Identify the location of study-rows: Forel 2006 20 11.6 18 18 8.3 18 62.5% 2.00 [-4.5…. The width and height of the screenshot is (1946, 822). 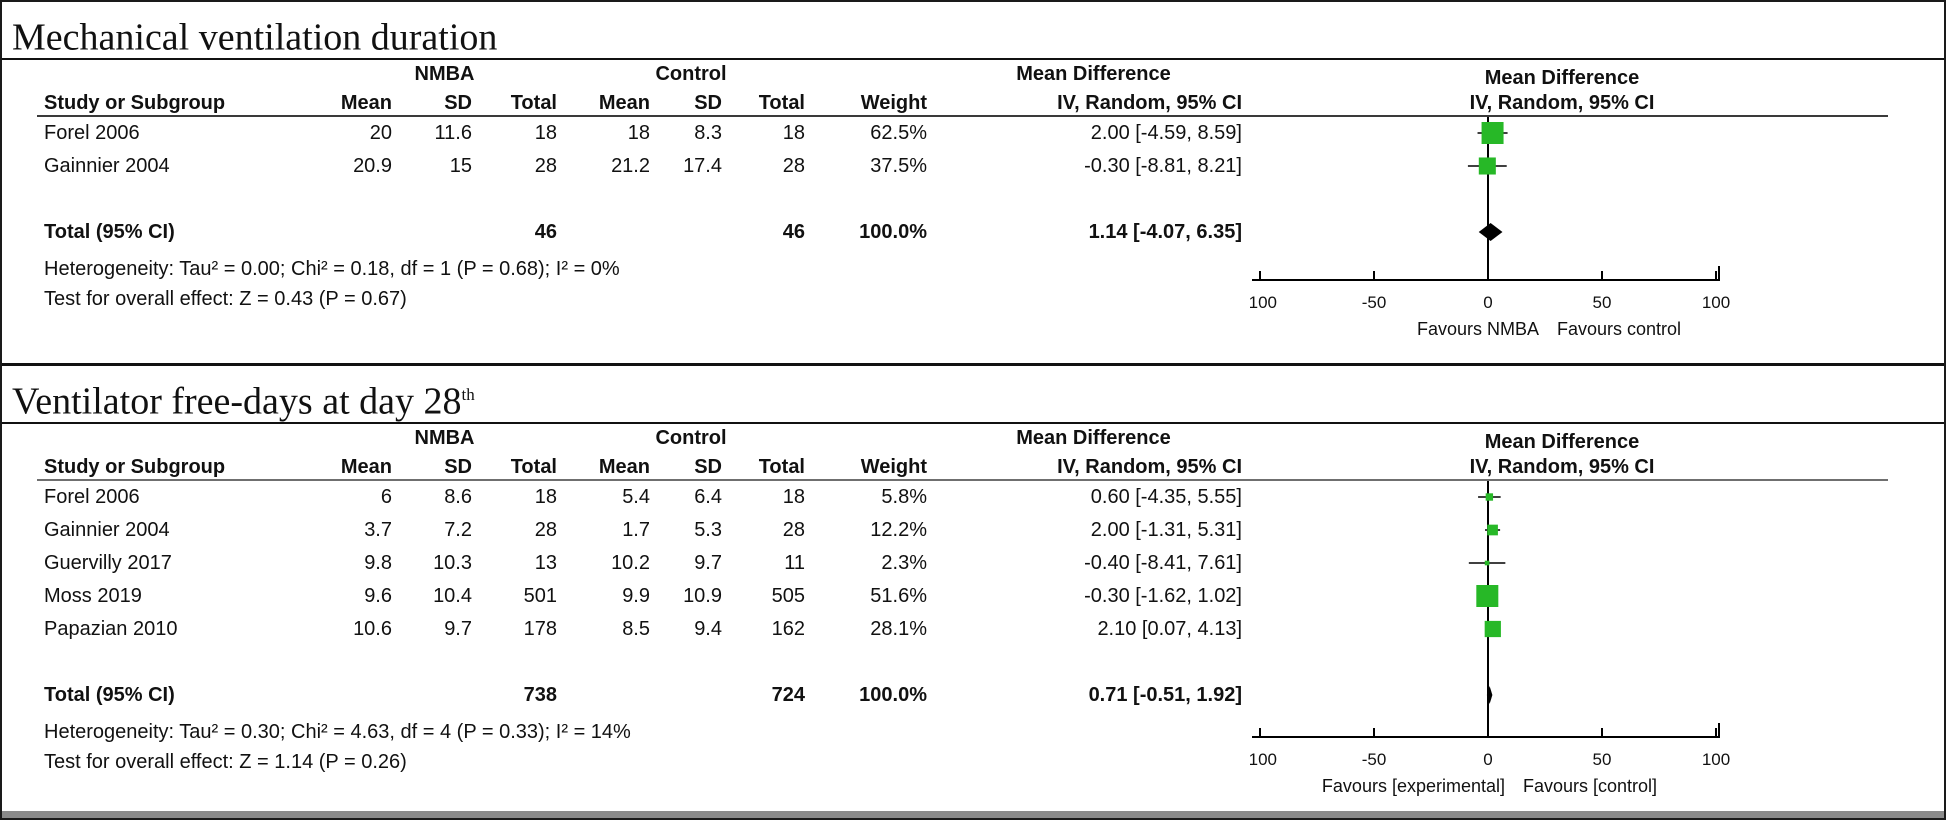
(643, 183).